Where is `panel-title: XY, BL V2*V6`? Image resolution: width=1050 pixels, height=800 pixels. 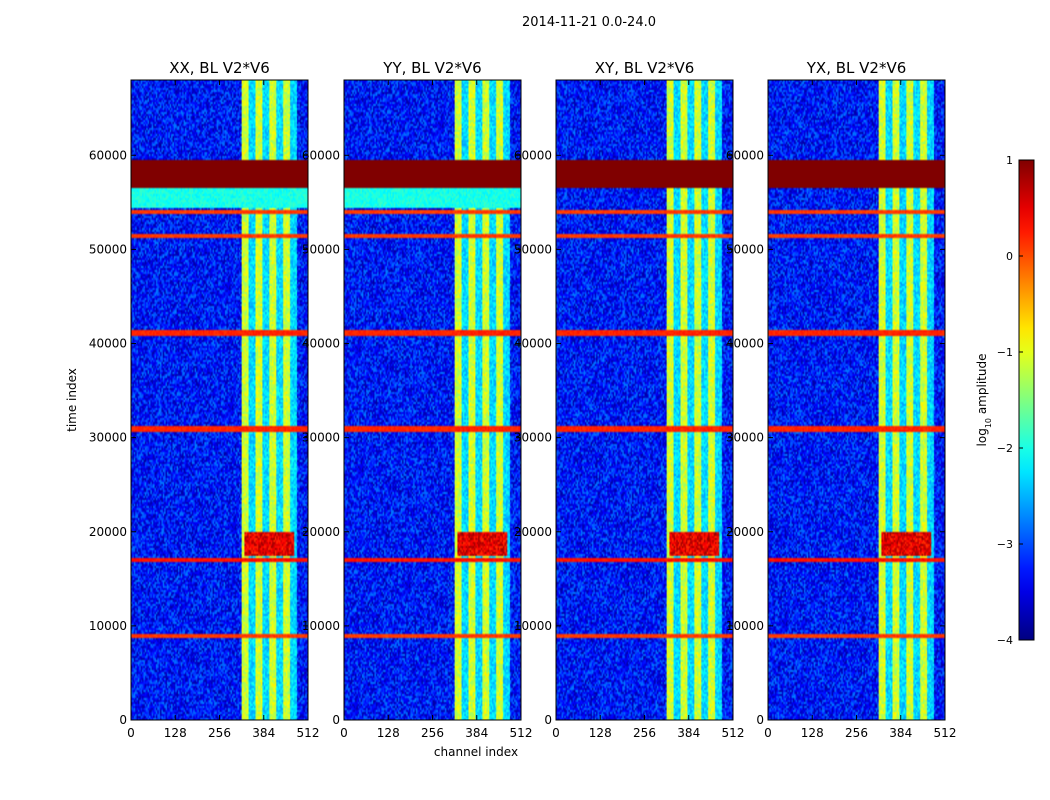 panel-title: XY, BL V2*V6 is located at coordinates (645, 68).